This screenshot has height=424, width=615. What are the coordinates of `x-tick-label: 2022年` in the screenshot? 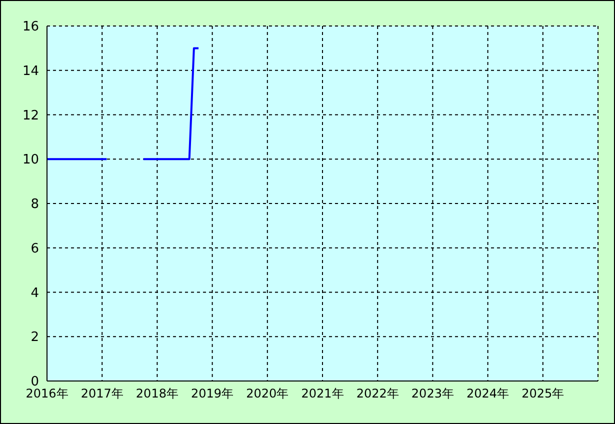 It's located at (377, 393).